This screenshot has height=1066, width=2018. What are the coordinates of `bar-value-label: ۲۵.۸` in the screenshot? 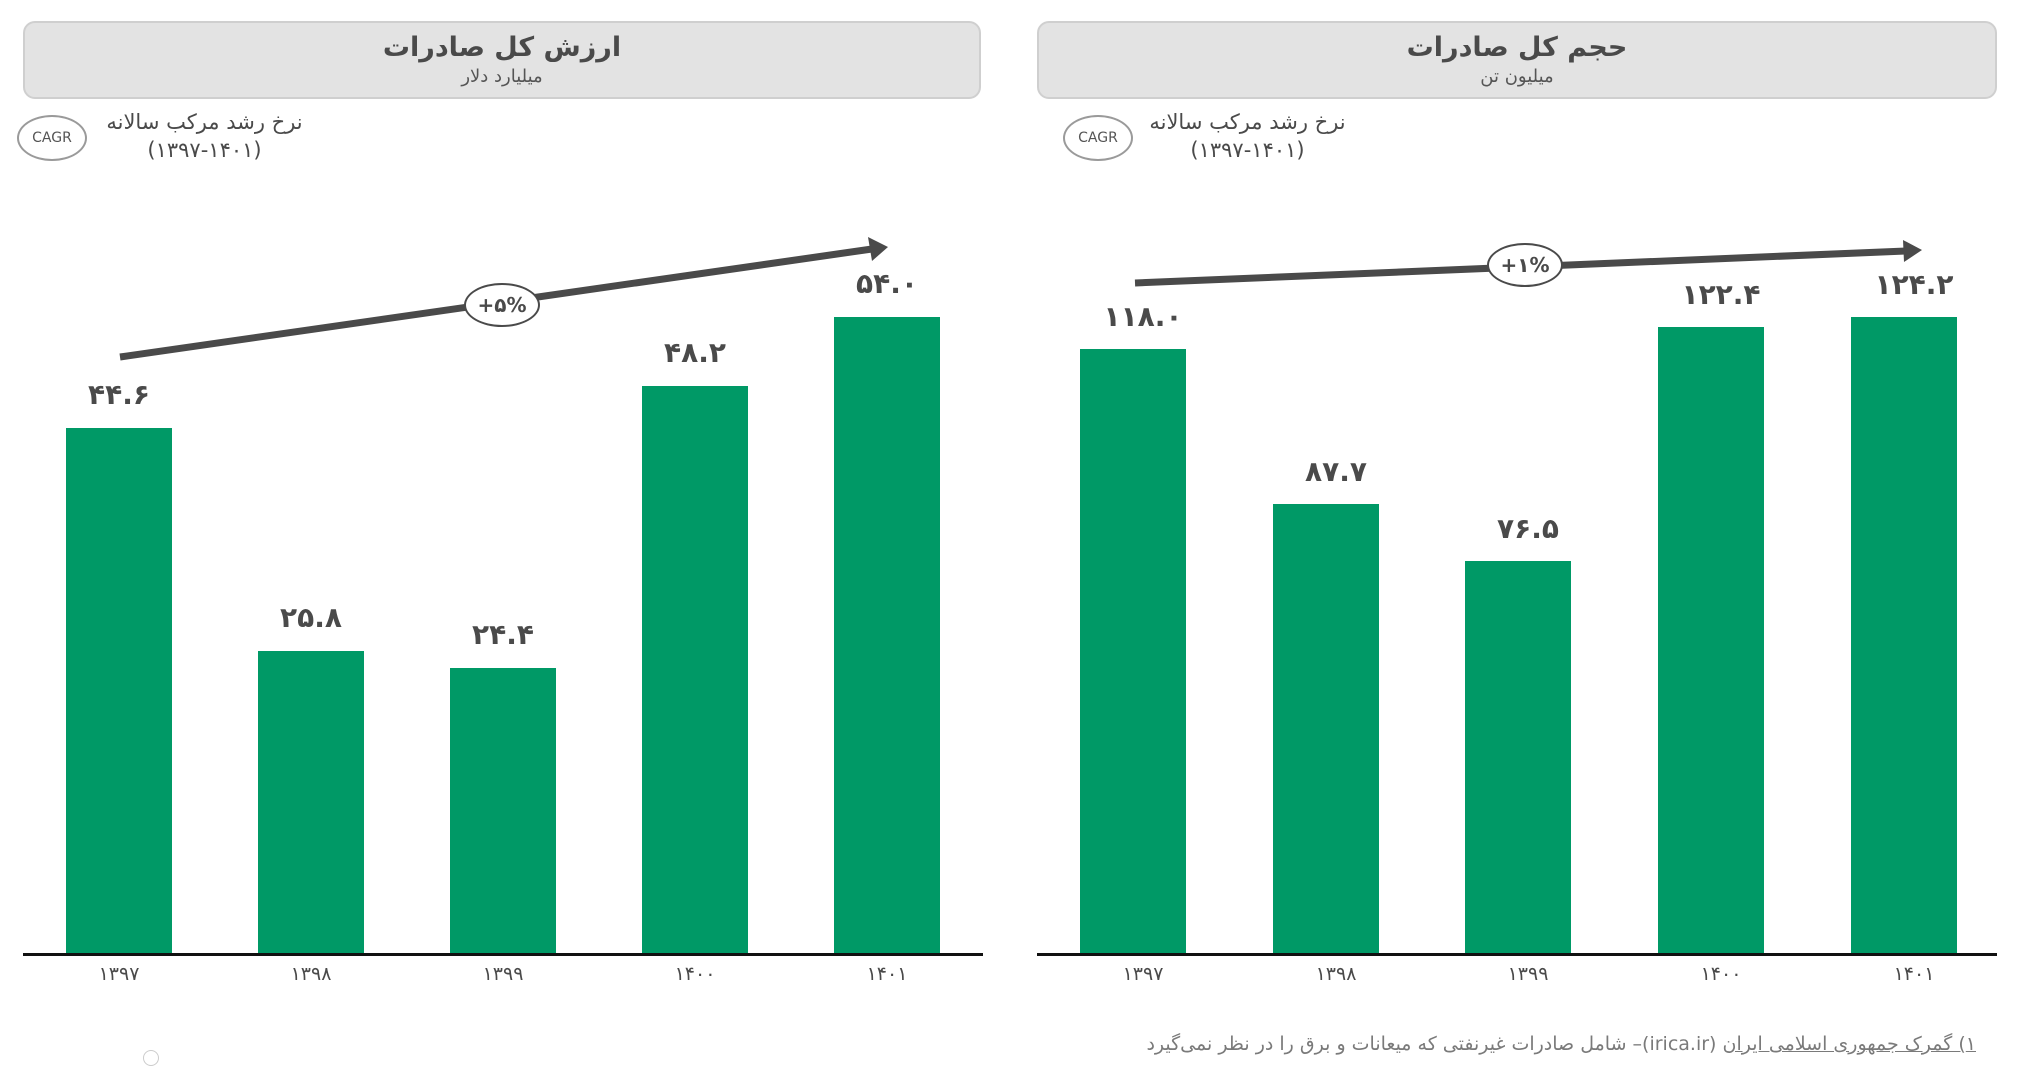 It's located at (311, 617).